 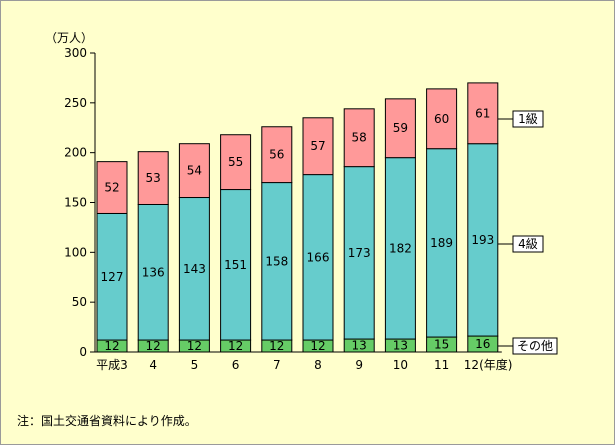 What do you see at coordinates (488, 364) in the screenshot?
I see `x-tick-label: 12(年度)` at bounding box center [488, 364].